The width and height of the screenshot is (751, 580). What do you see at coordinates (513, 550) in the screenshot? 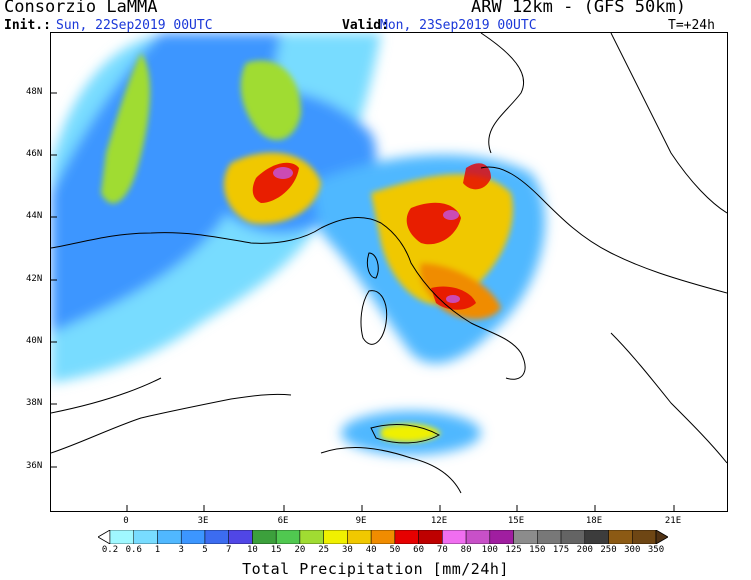
I see `colorbar-threshold-label: 125` at bounding box center [513, 550].